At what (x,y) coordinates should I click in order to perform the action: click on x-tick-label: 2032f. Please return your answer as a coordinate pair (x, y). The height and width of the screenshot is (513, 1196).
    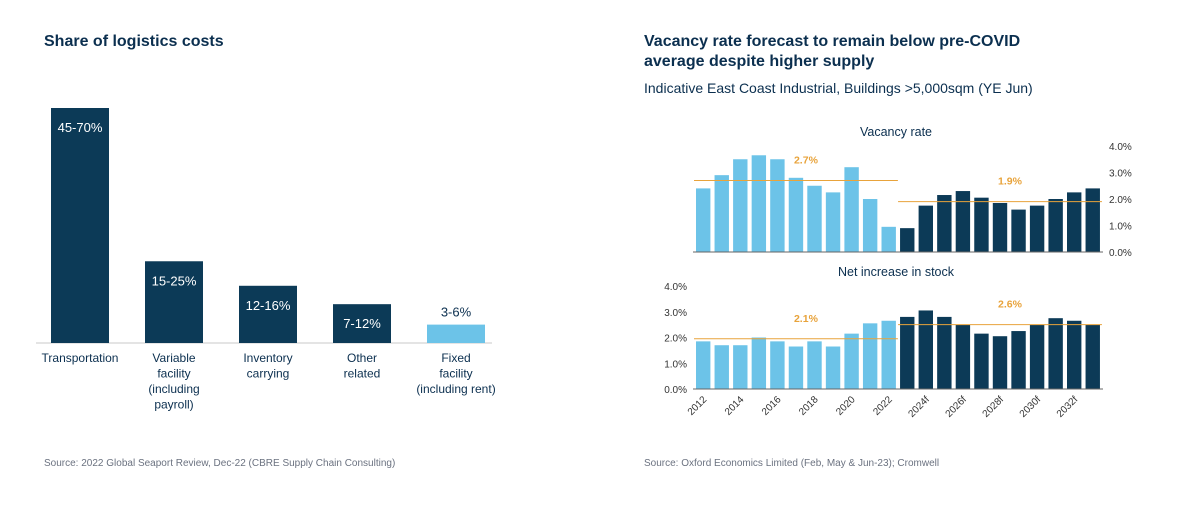
    Looking at the image, I should click on (1068, 407).